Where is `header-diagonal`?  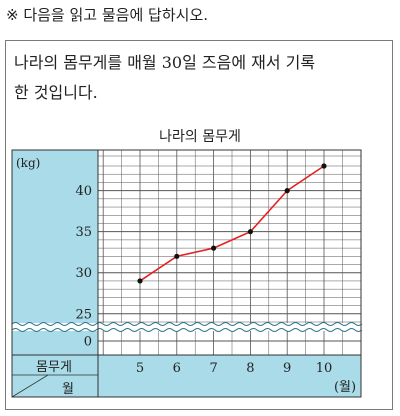
header-diagonal is located at coordinates (30, 386).